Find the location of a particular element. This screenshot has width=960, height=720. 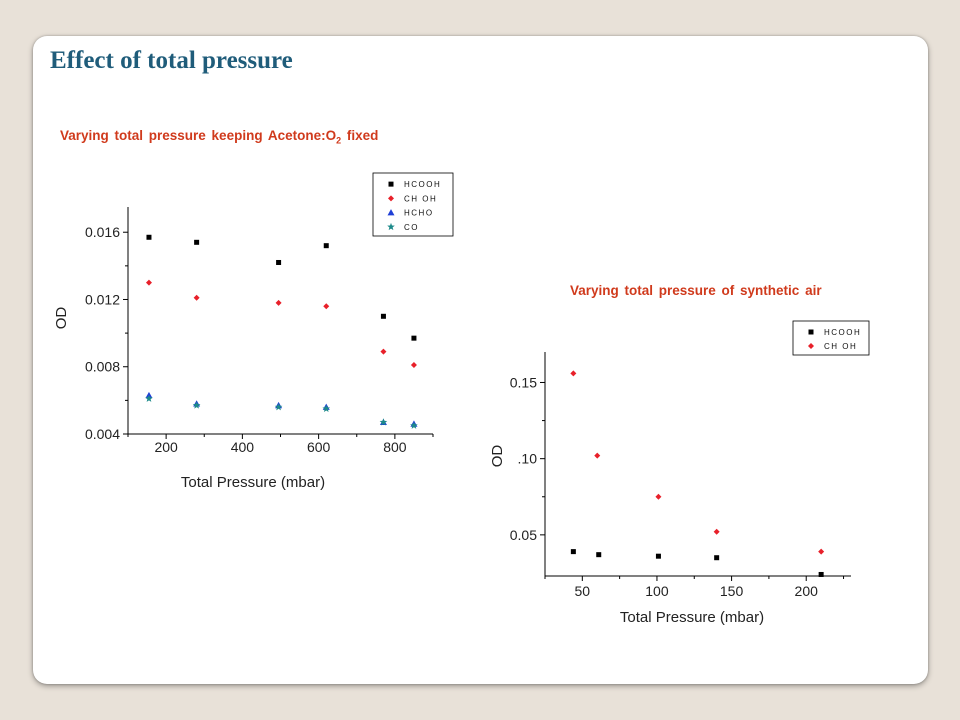

series-co is located at coordinates (281, 411).